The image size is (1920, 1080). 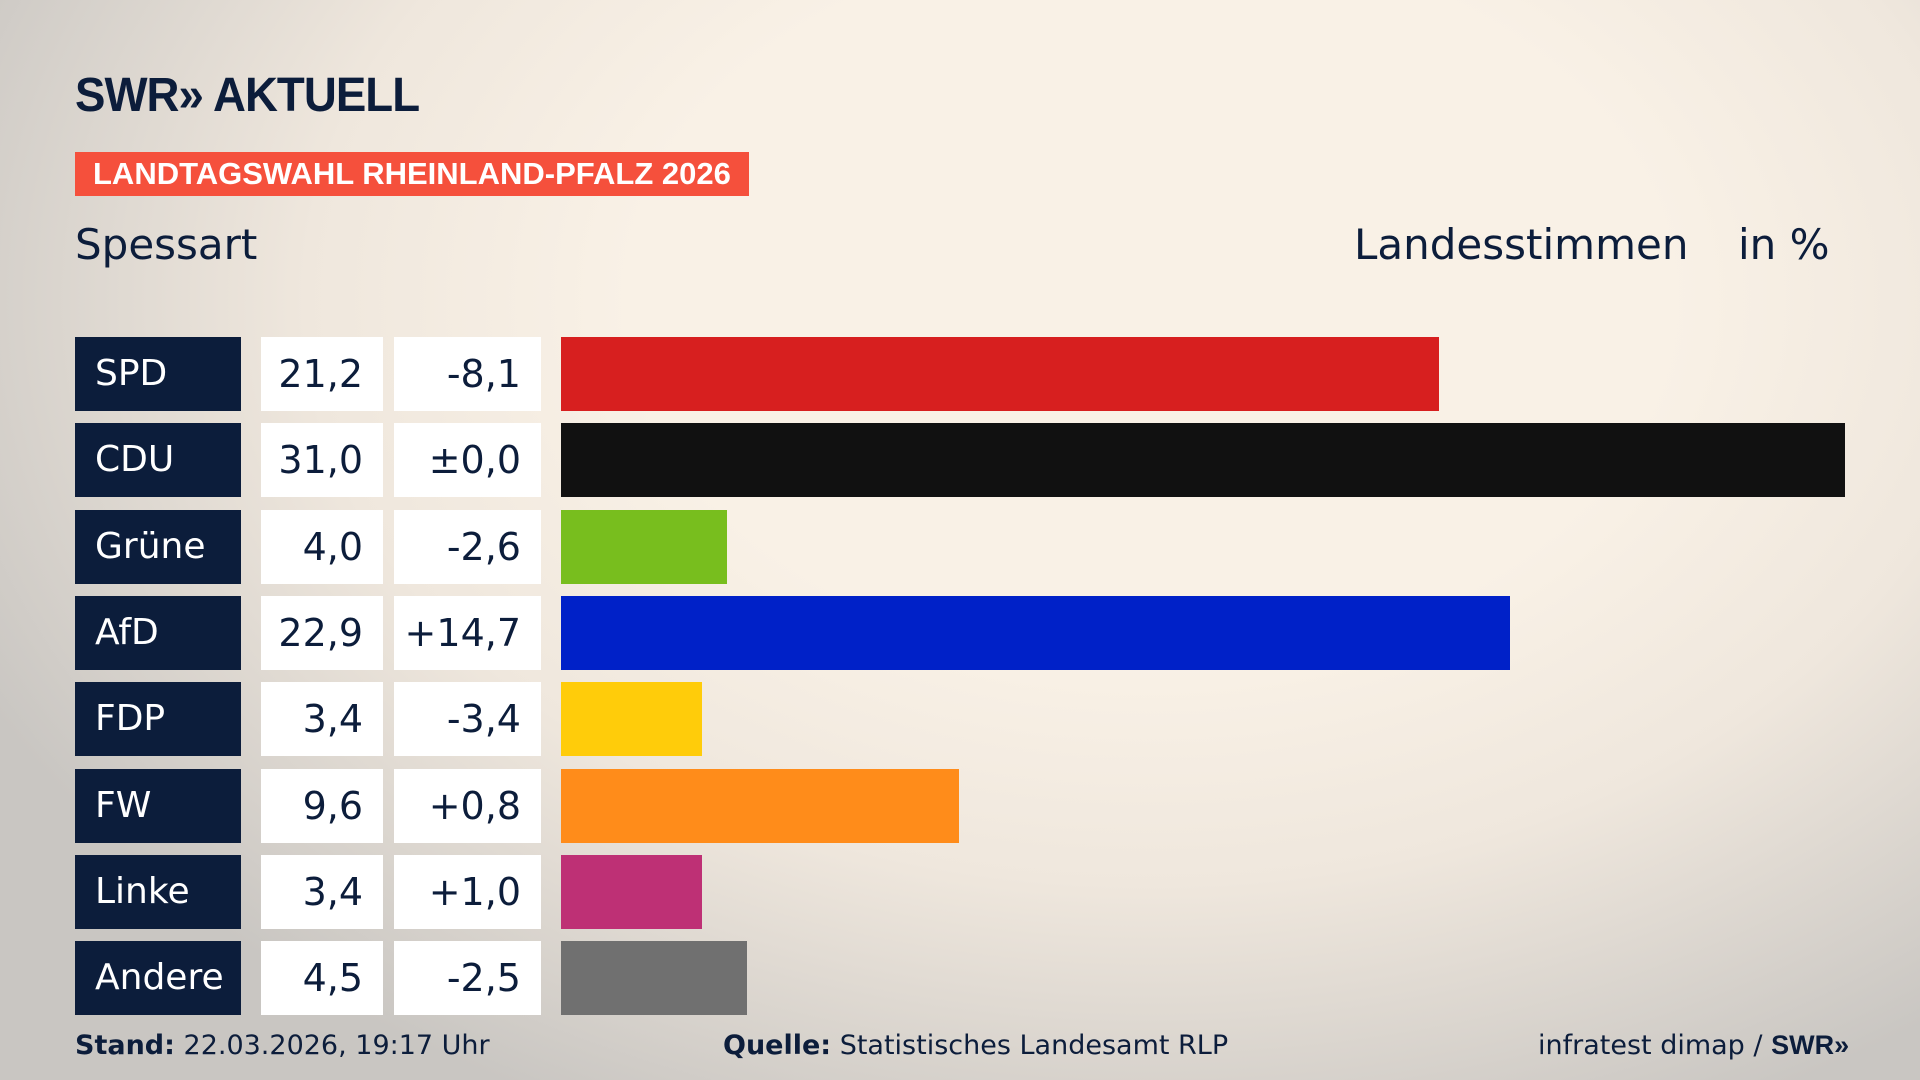 What do you see at coordinates (467, 978) in the screenshot?
I see `diff-label: -2,5` at bounding box center [467, 978].